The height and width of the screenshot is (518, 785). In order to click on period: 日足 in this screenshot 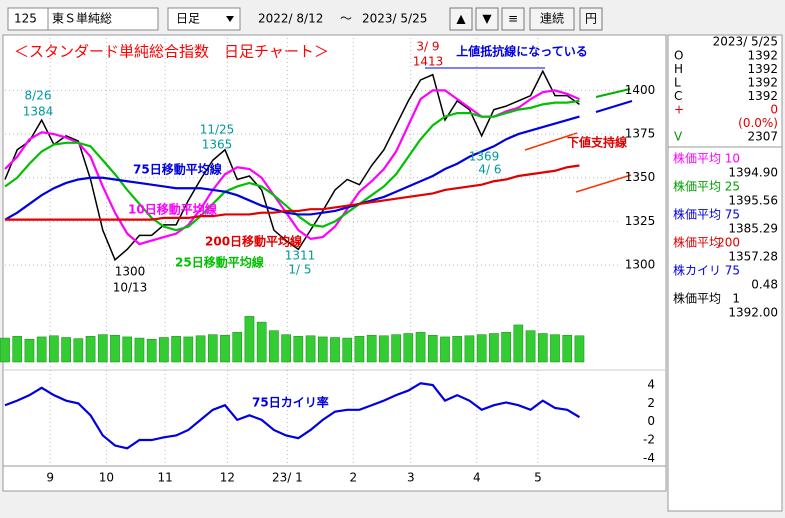, I will do `click(188, 19)`.